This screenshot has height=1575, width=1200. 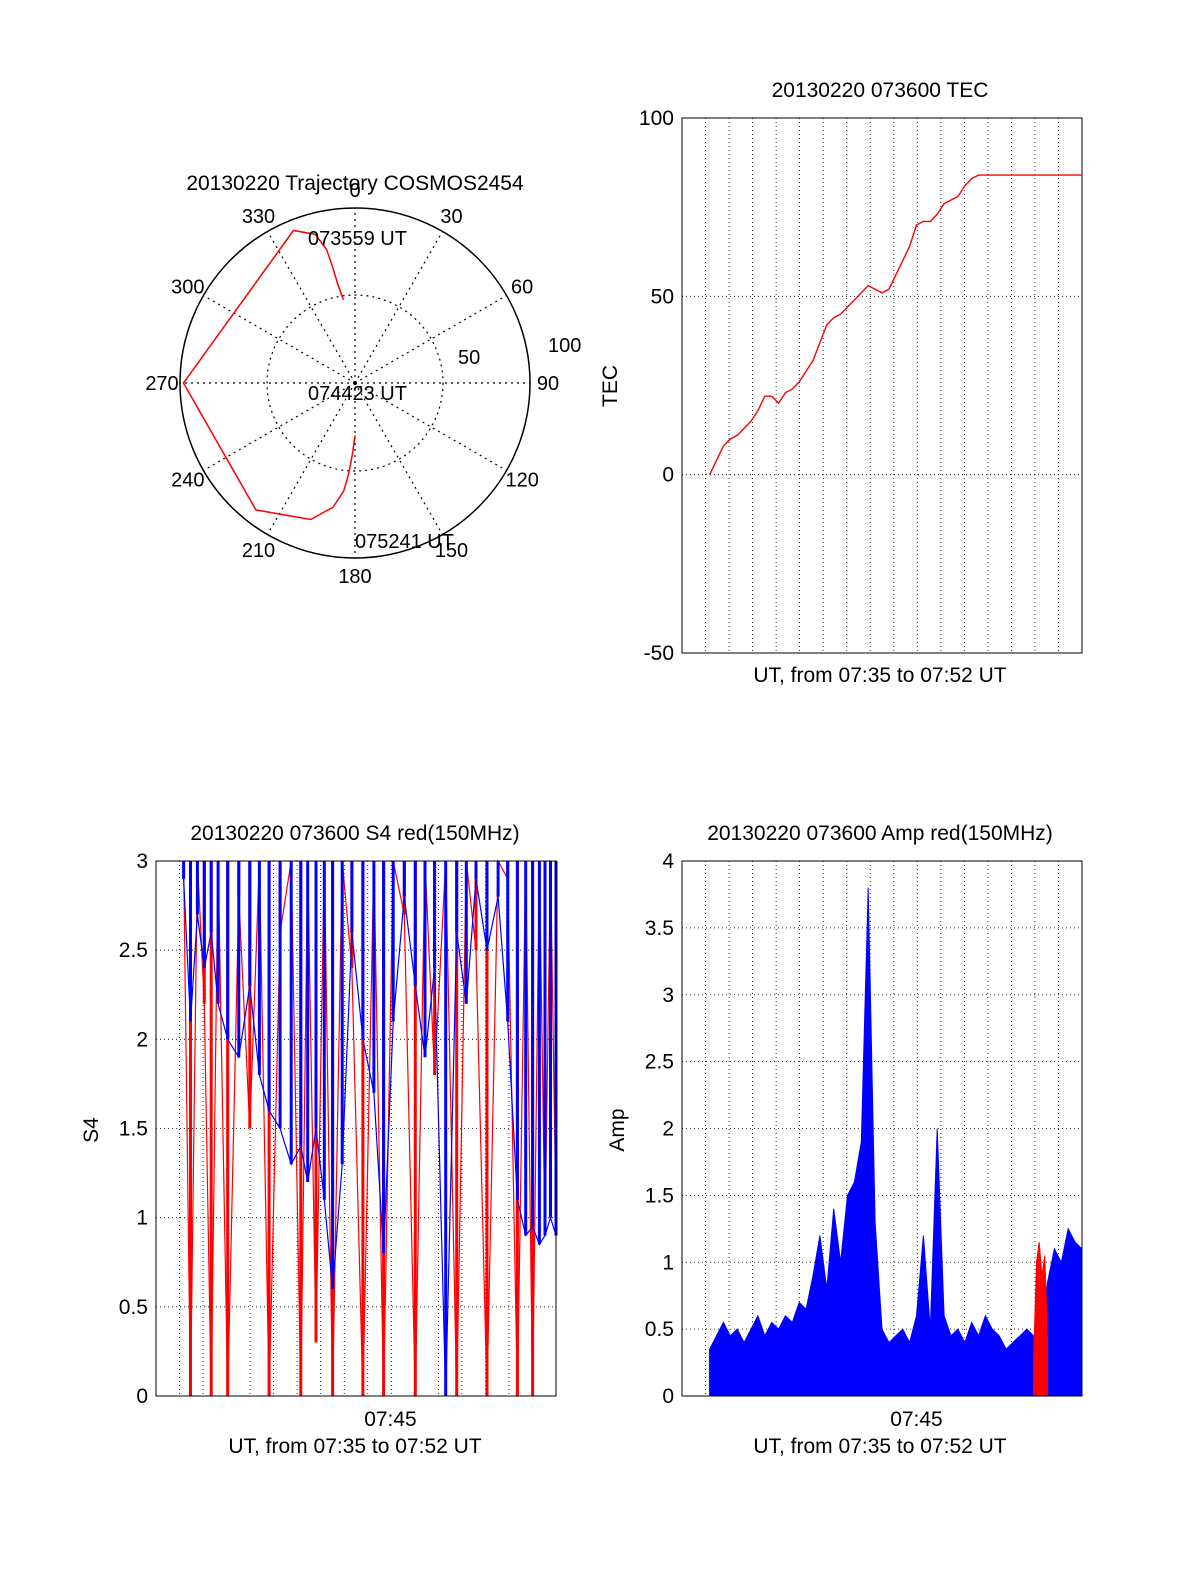 I want to click on s4-series, so click(x=370, y=1127).